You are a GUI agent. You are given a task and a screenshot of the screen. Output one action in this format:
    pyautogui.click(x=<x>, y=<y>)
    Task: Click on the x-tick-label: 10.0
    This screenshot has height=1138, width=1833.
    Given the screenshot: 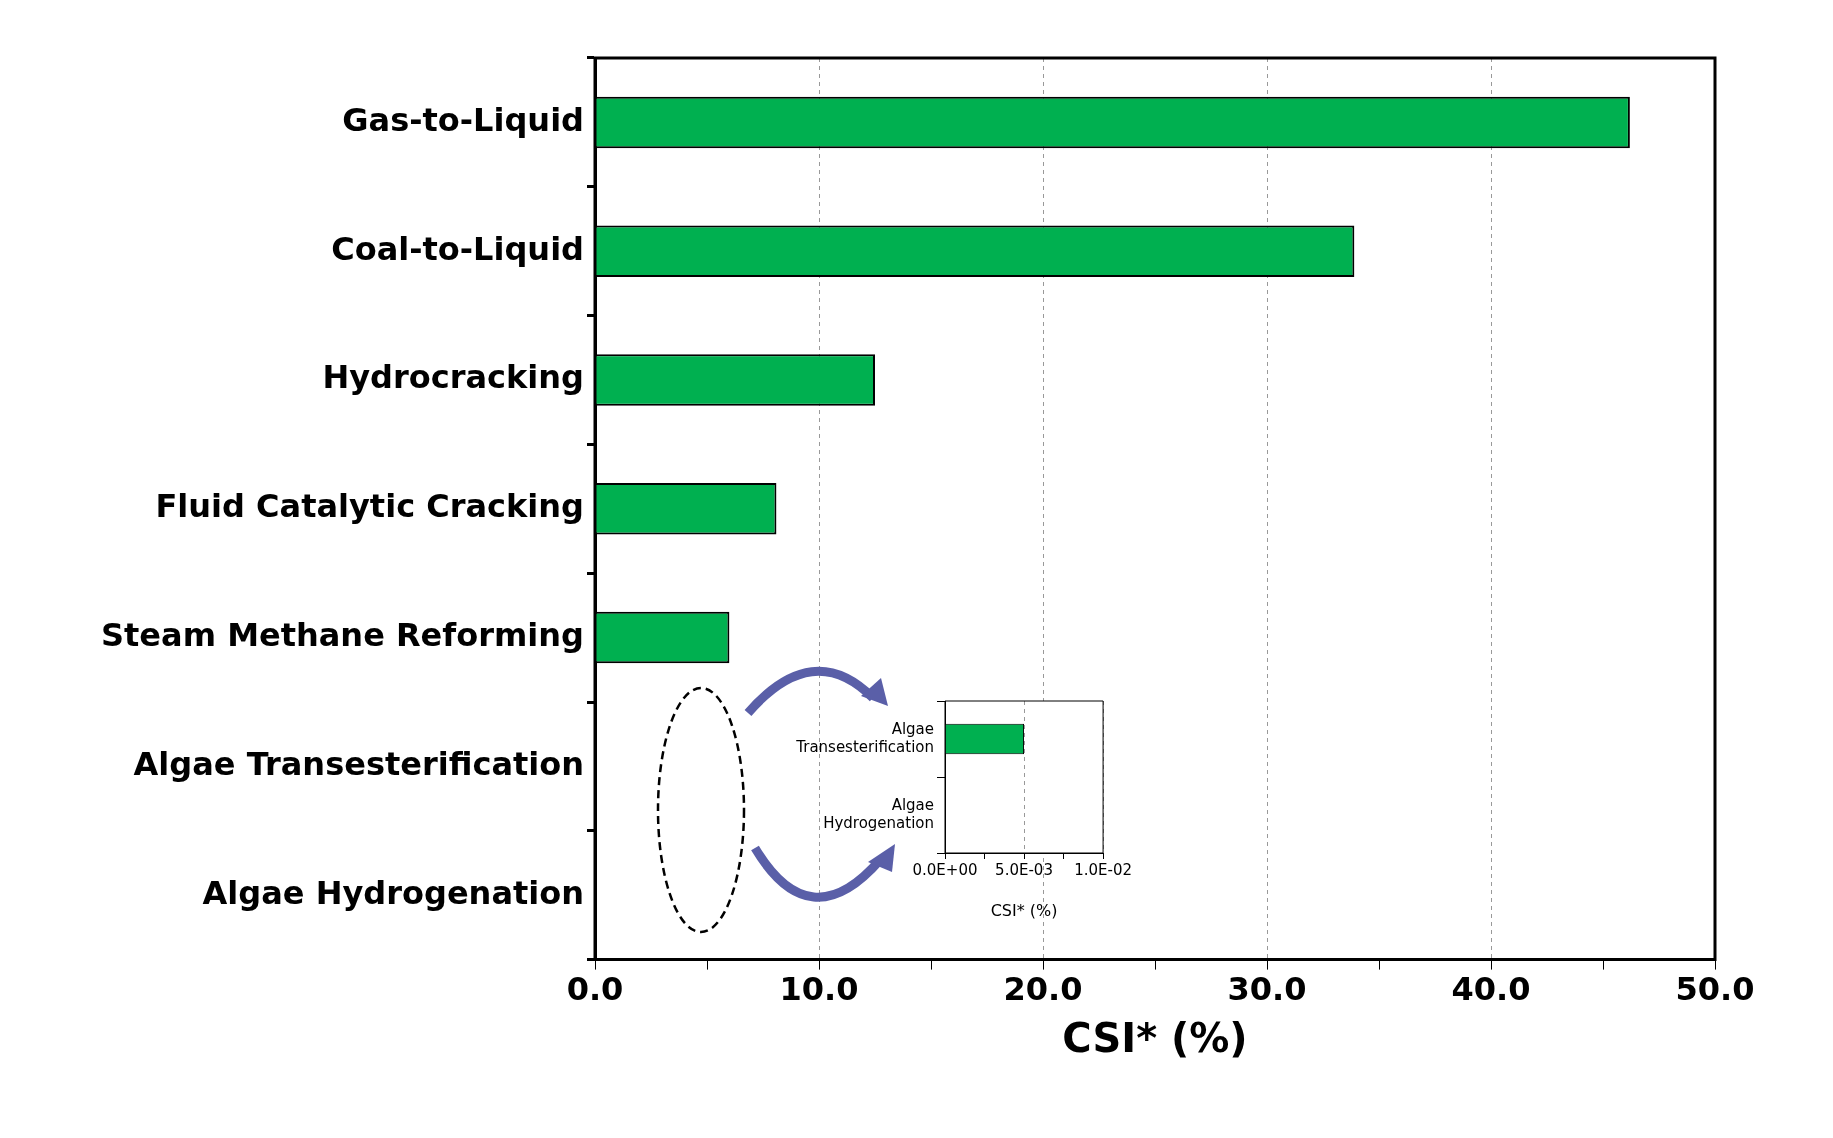 What is the action you would take?
    pyautogui.click(x=819, y=989)
    